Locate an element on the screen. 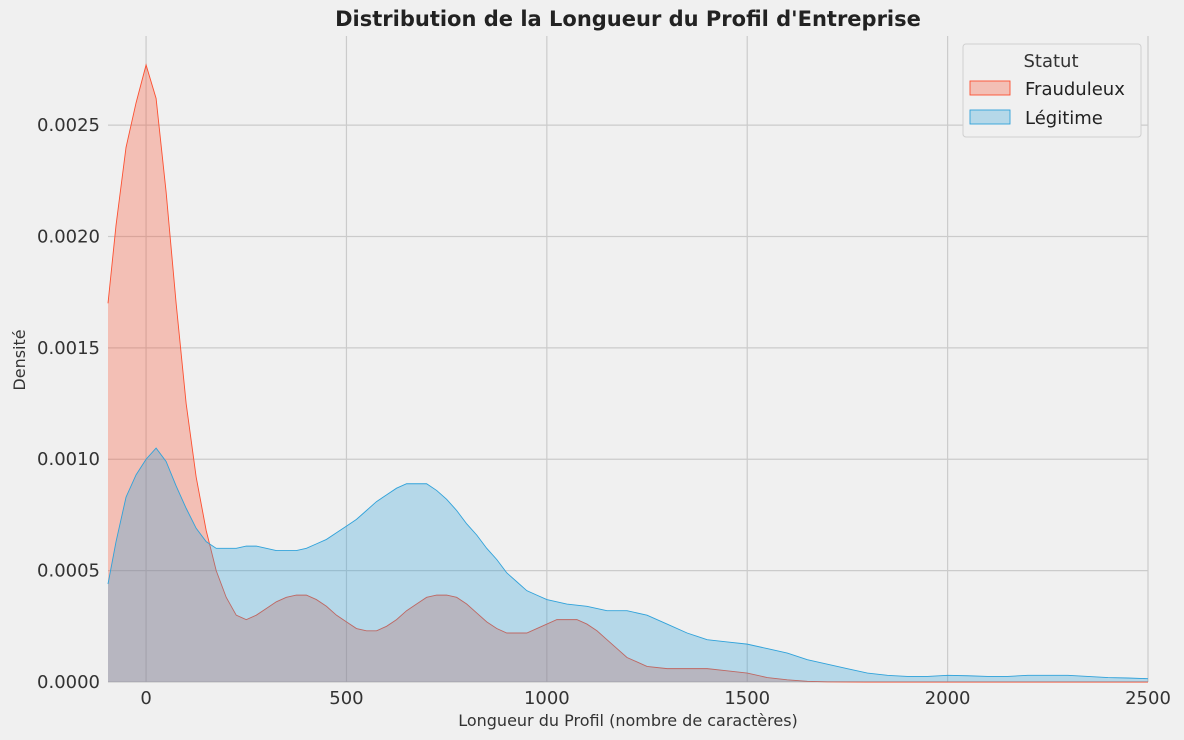 Image resolution: width=1184 pixels, height=740 pixels. y-tick-label: 0.0000 is located at coordinates (68, 682).